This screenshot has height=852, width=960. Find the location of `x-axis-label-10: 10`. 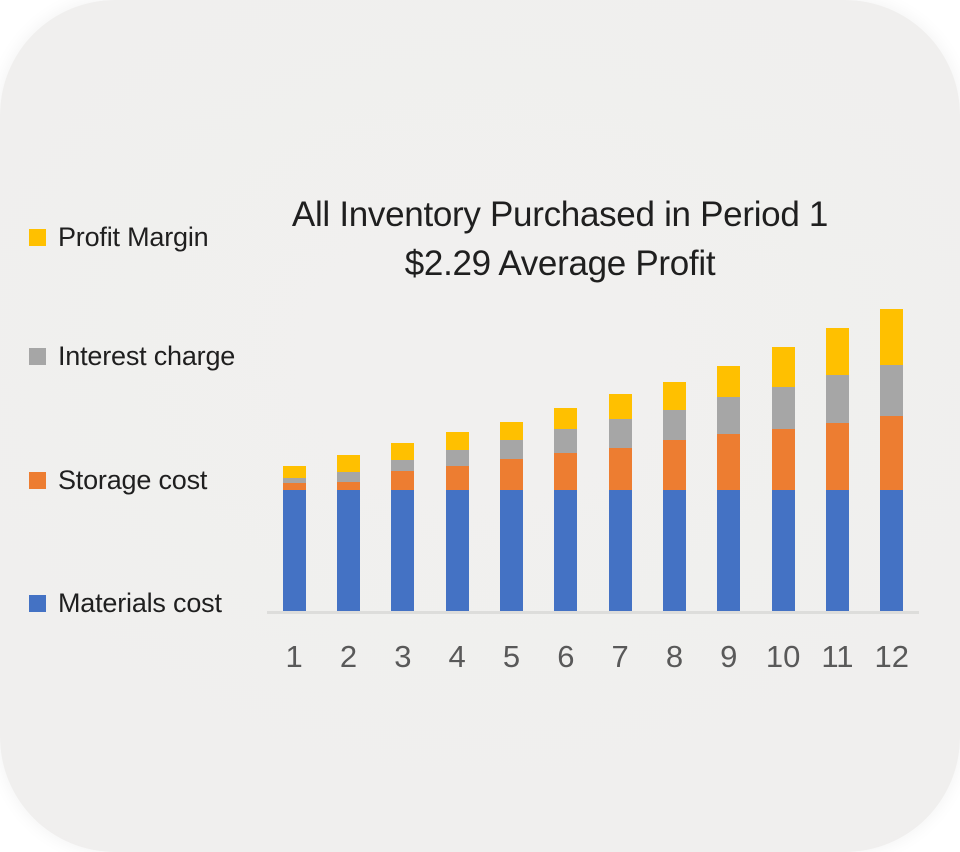

x-axis-label-10: 10 is located at coordinates (783, 656).